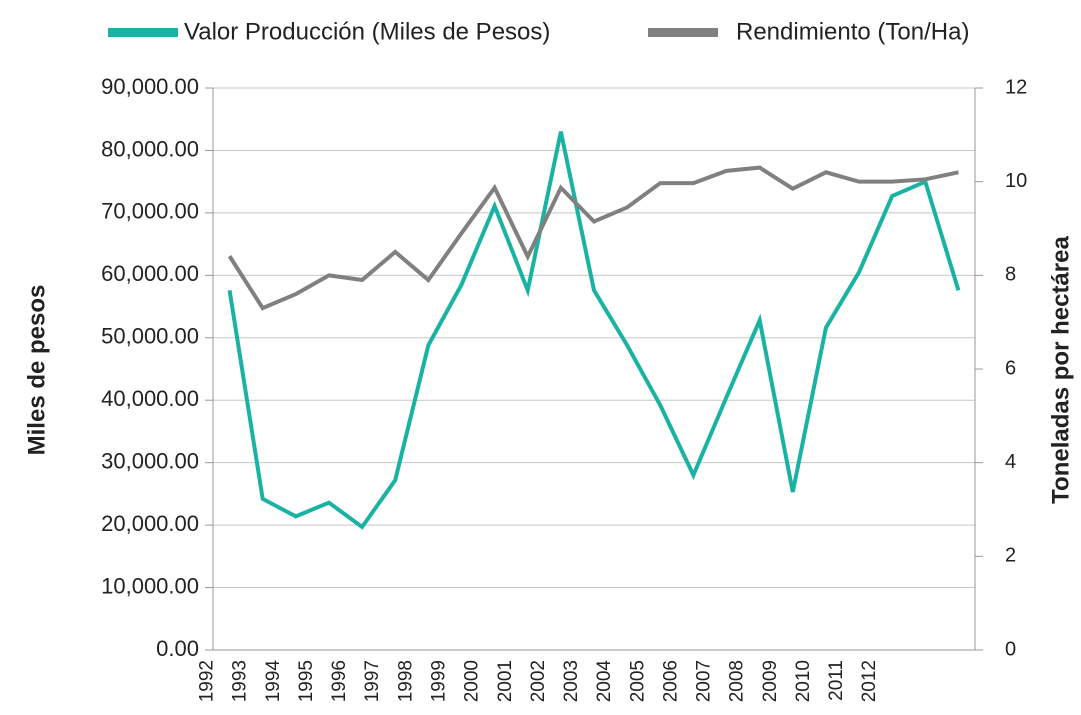 This screenshot has height=715, width=1081. Describe the element at coordinates (150, 523) in the screenshot. I see `y-tick-label: 20,000.00` at that location.